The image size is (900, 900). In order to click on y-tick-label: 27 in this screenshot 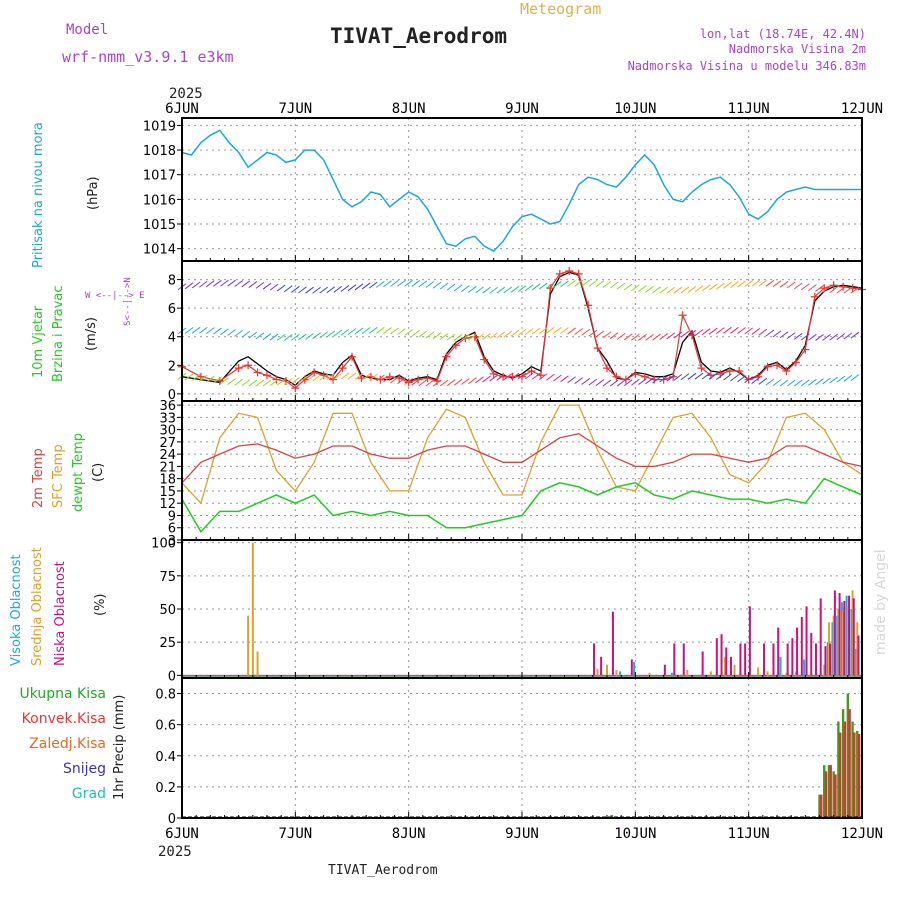, I will do `click(167, 443)`.